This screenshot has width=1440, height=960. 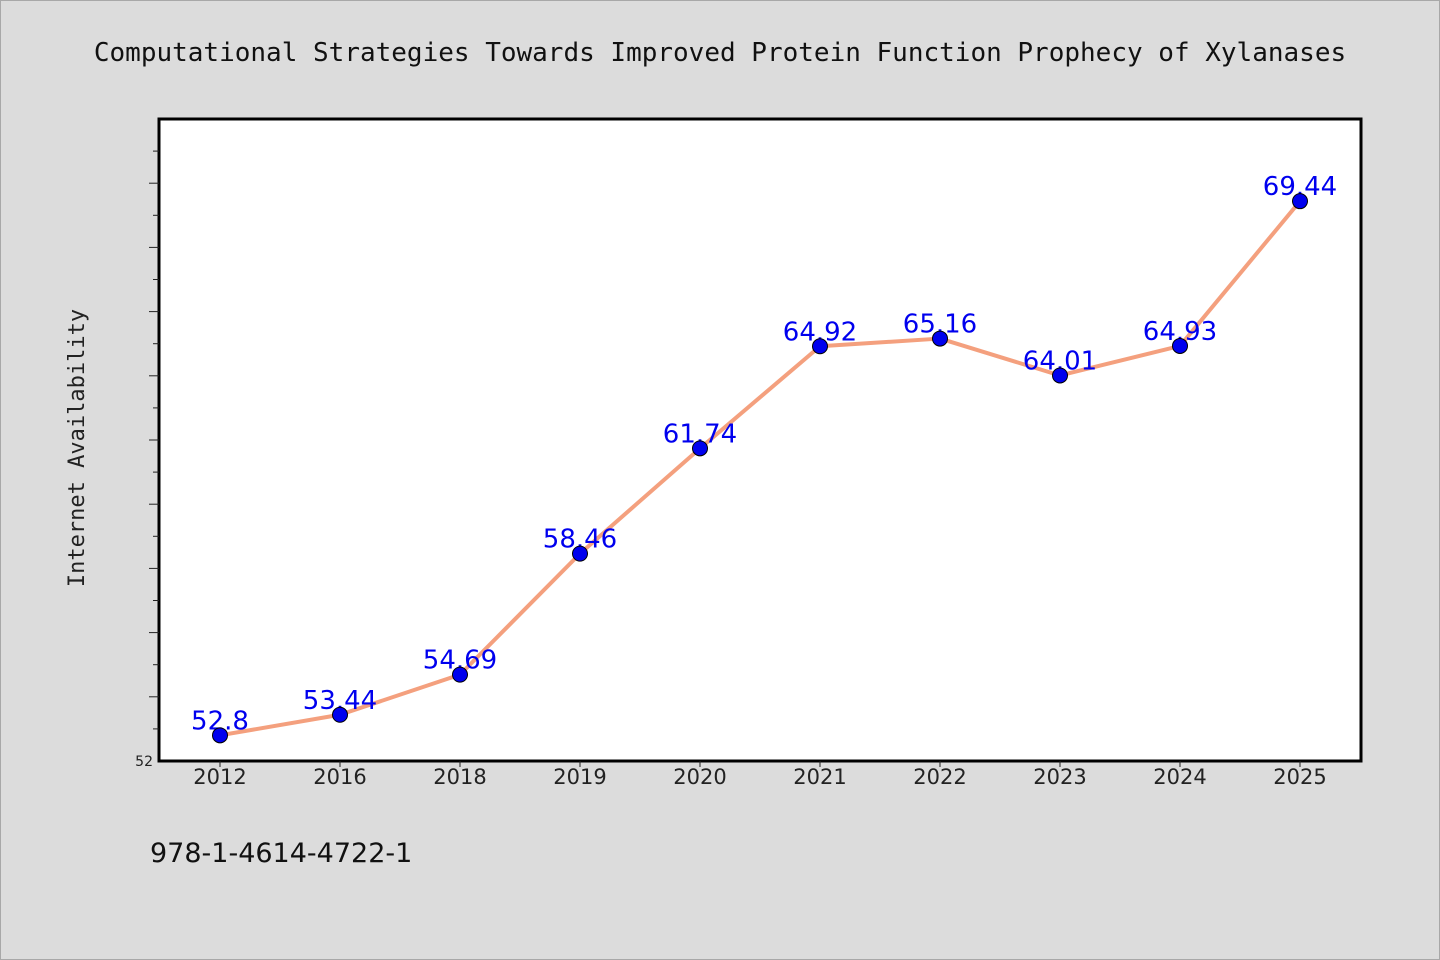 I want to click on y-tick-label: 52, so click(x=144, y=762).